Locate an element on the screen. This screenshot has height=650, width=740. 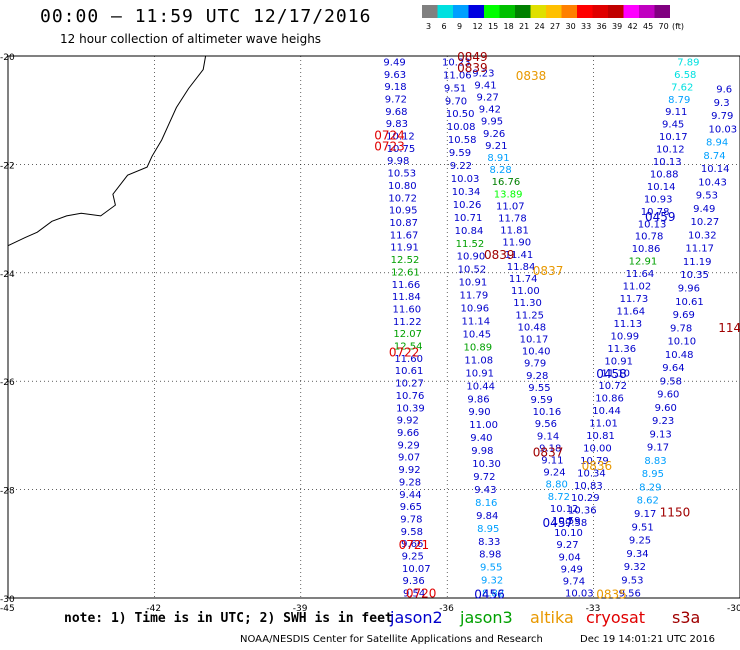
swh-value: 11.90 is located at coordinates (516, 243).